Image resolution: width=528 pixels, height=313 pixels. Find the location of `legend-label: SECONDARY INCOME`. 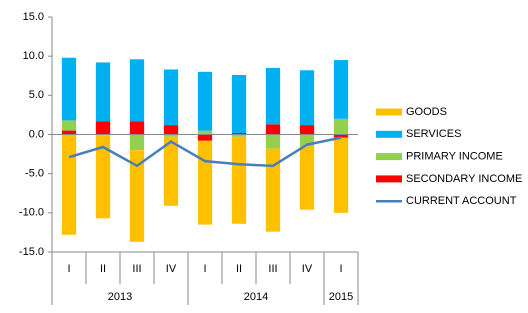

legend-label: SECONDARY INCOME is located at coordinates (464, 179).